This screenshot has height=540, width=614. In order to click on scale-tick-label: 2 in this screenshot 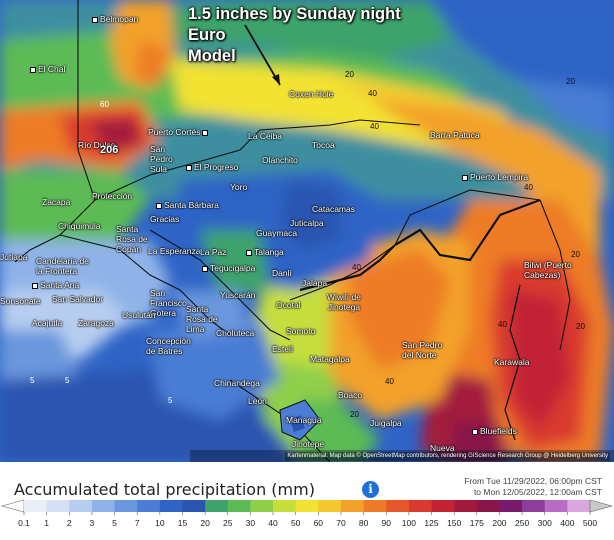, I will do `click(69, 523)`.